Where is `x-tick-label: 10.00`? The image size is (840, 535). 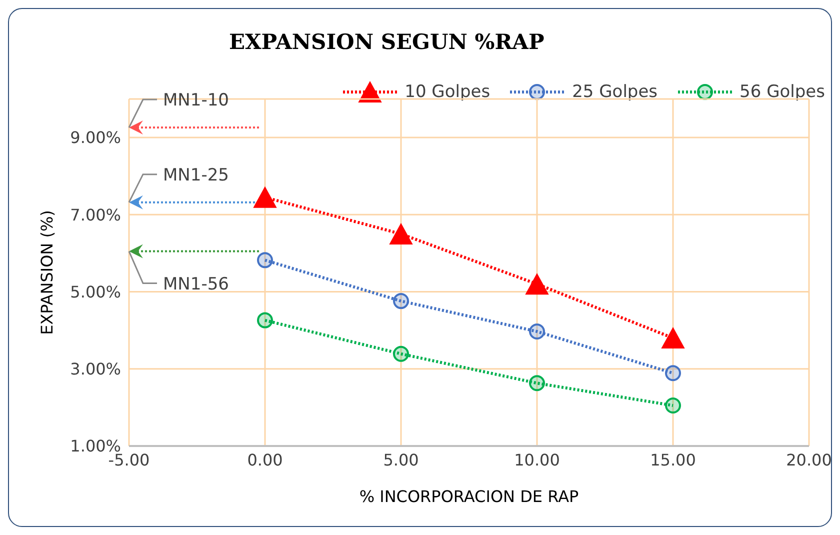 x-tick-label: 10.00 is located at coordinates (537, 460).